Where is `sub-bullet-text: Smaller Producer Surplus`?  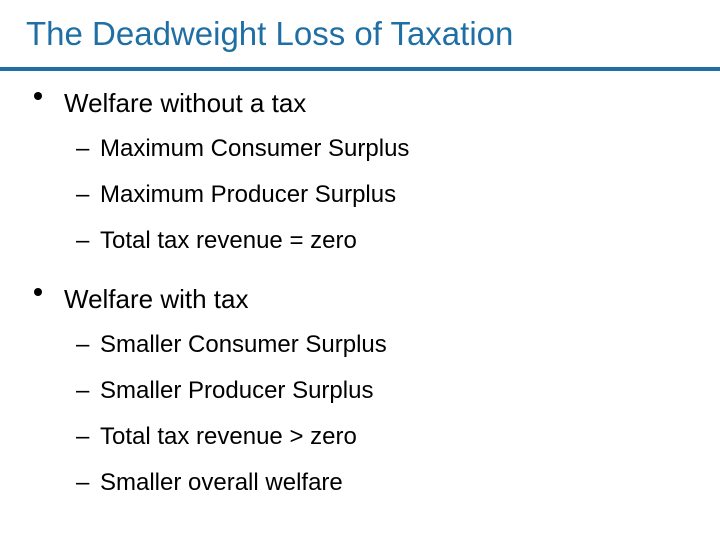
sub-bullet-text: Smaller Producer Surplus is located at coordinates (237, 390).